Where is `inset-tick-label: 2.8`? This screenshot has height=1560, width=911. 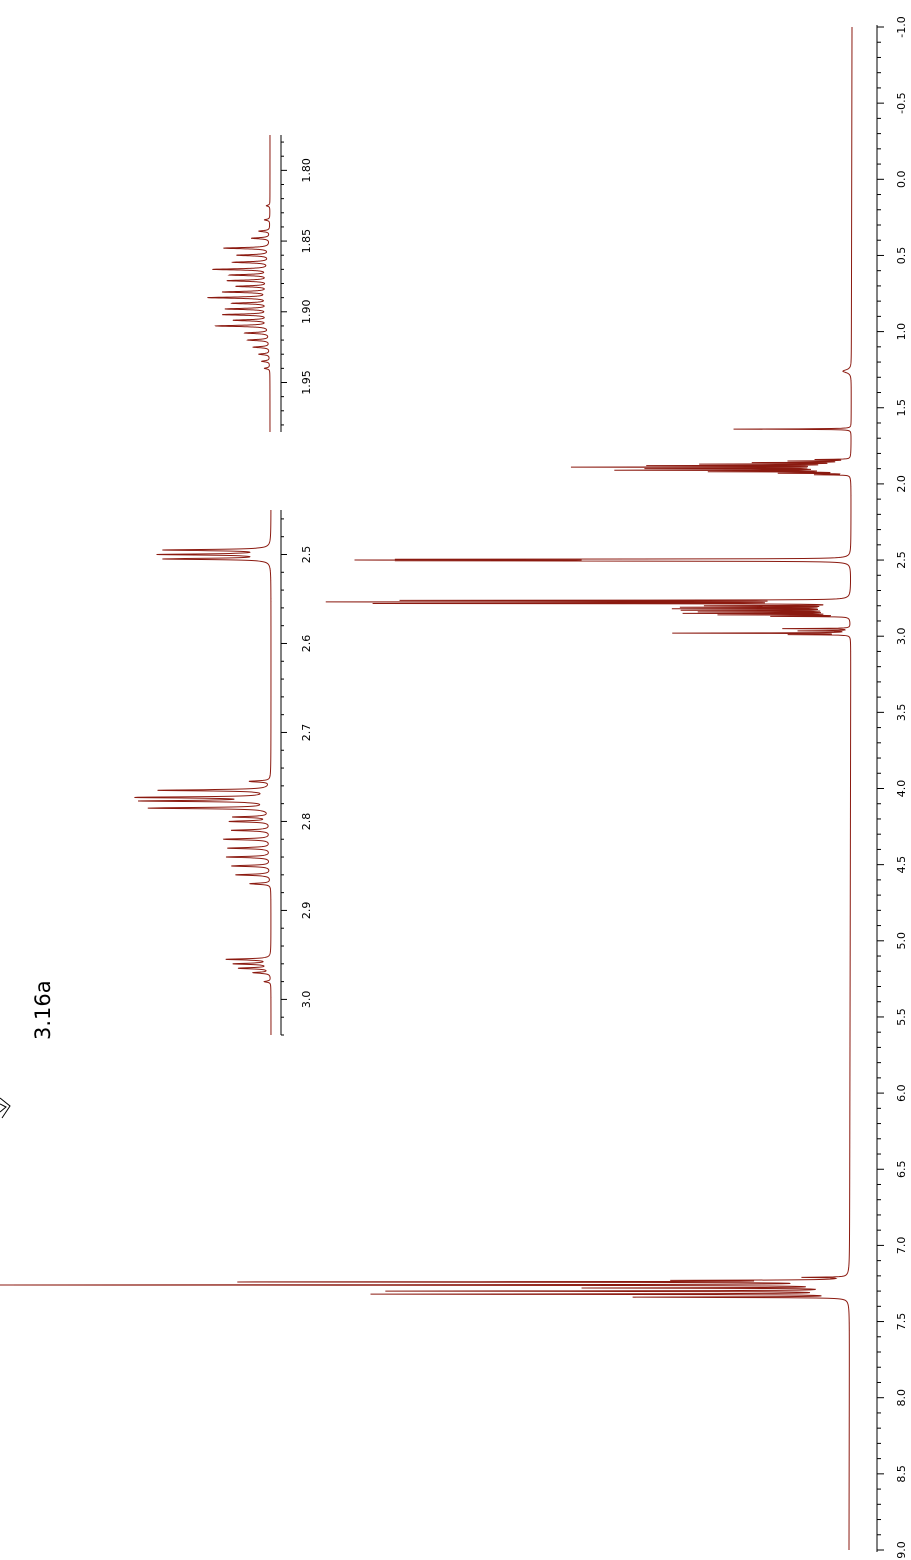 inset-tick-label: 2.8 is located at coordinates (306, 822).